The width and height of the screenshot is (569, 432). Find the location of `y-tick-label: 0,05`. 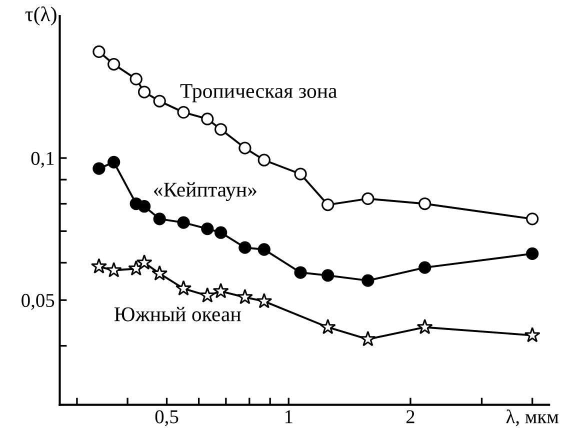

y-tick-label: 0,05 is located at coordinates (38, 302).